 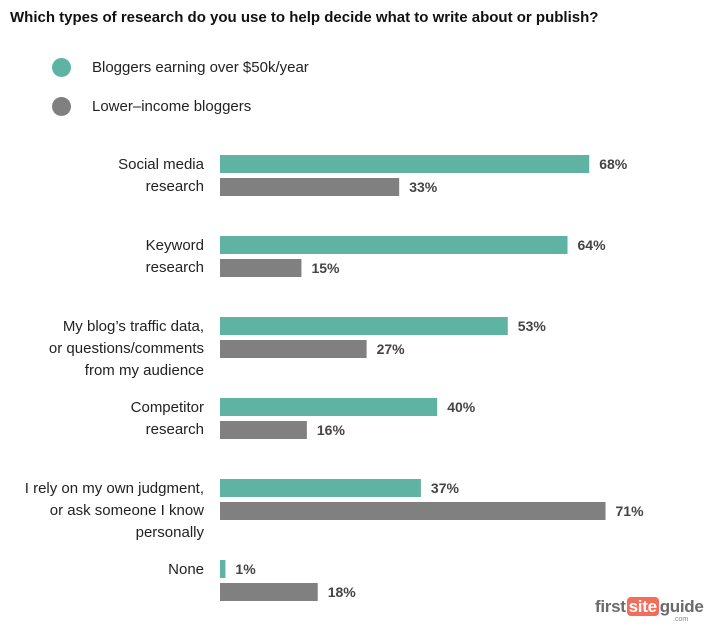 I want to click on category-label: or ask someone I know, so click(x=127, y=510).